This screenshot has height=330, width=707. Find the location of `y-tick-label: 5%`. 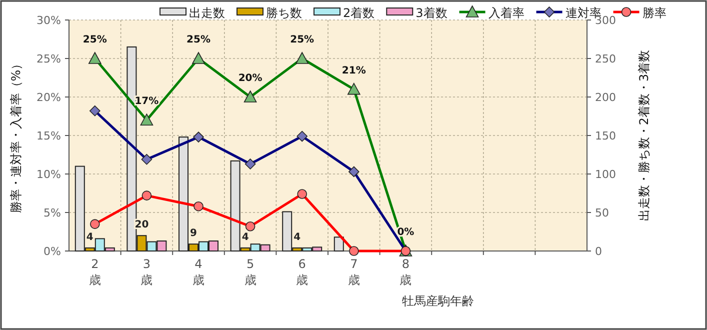

y-tick-label: 5% is located at coordinates (52, 213).